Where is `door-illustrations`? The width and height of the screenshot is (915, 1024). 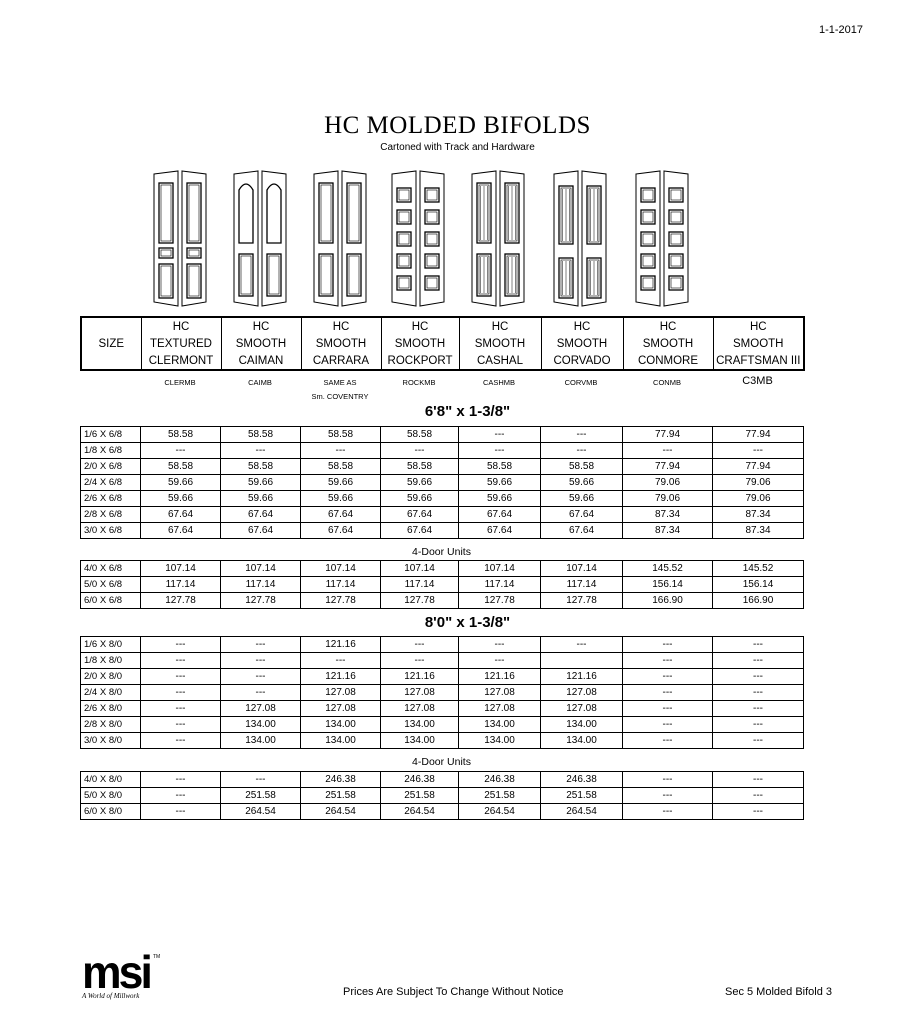 door-illustrations is located at coordinates (421, 238).